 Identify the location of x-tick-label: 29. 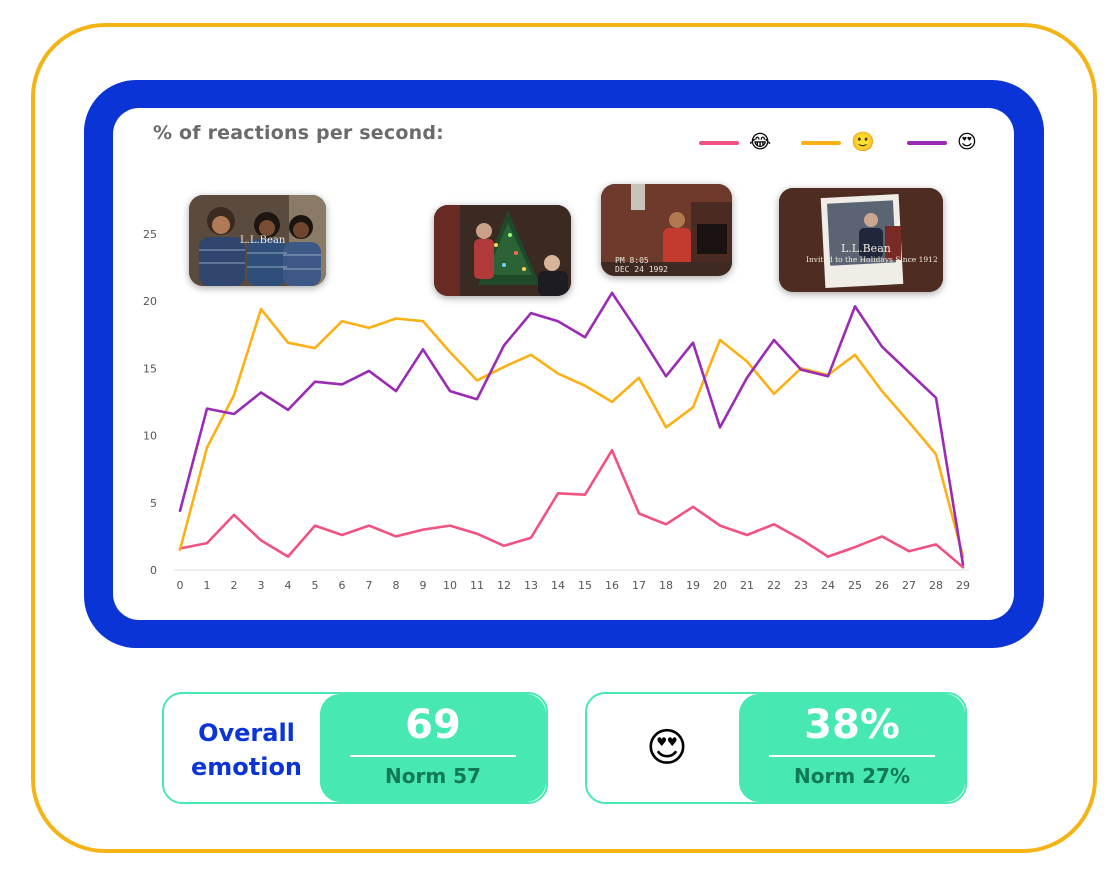
(963, 585).